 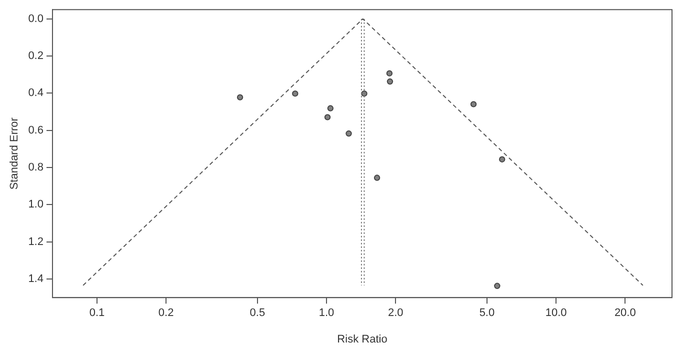 I want to click on x-tick-label: 5.0, so click(x=487, y=313).